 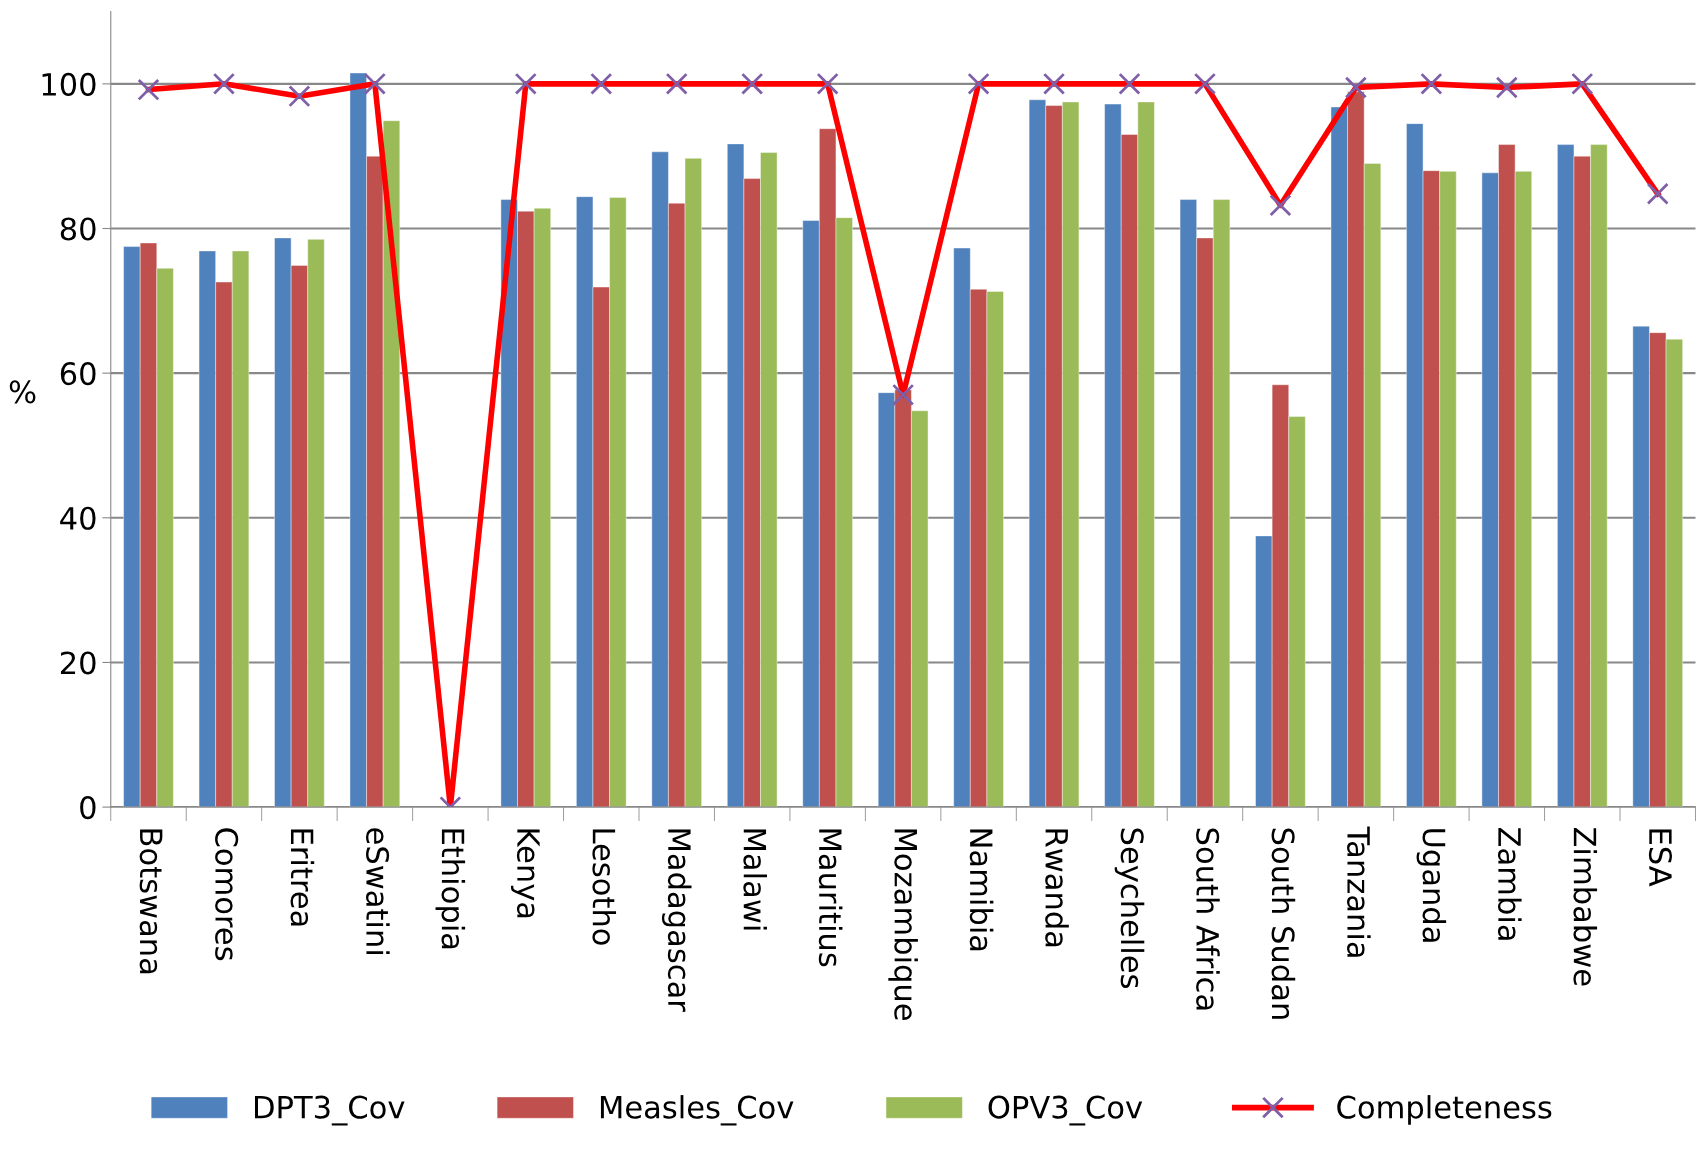 What do you see at coordinates (1057, 888) in the screenshot?
I see `x-tick-label: Rwanda` at bounding box center [1057, 888].